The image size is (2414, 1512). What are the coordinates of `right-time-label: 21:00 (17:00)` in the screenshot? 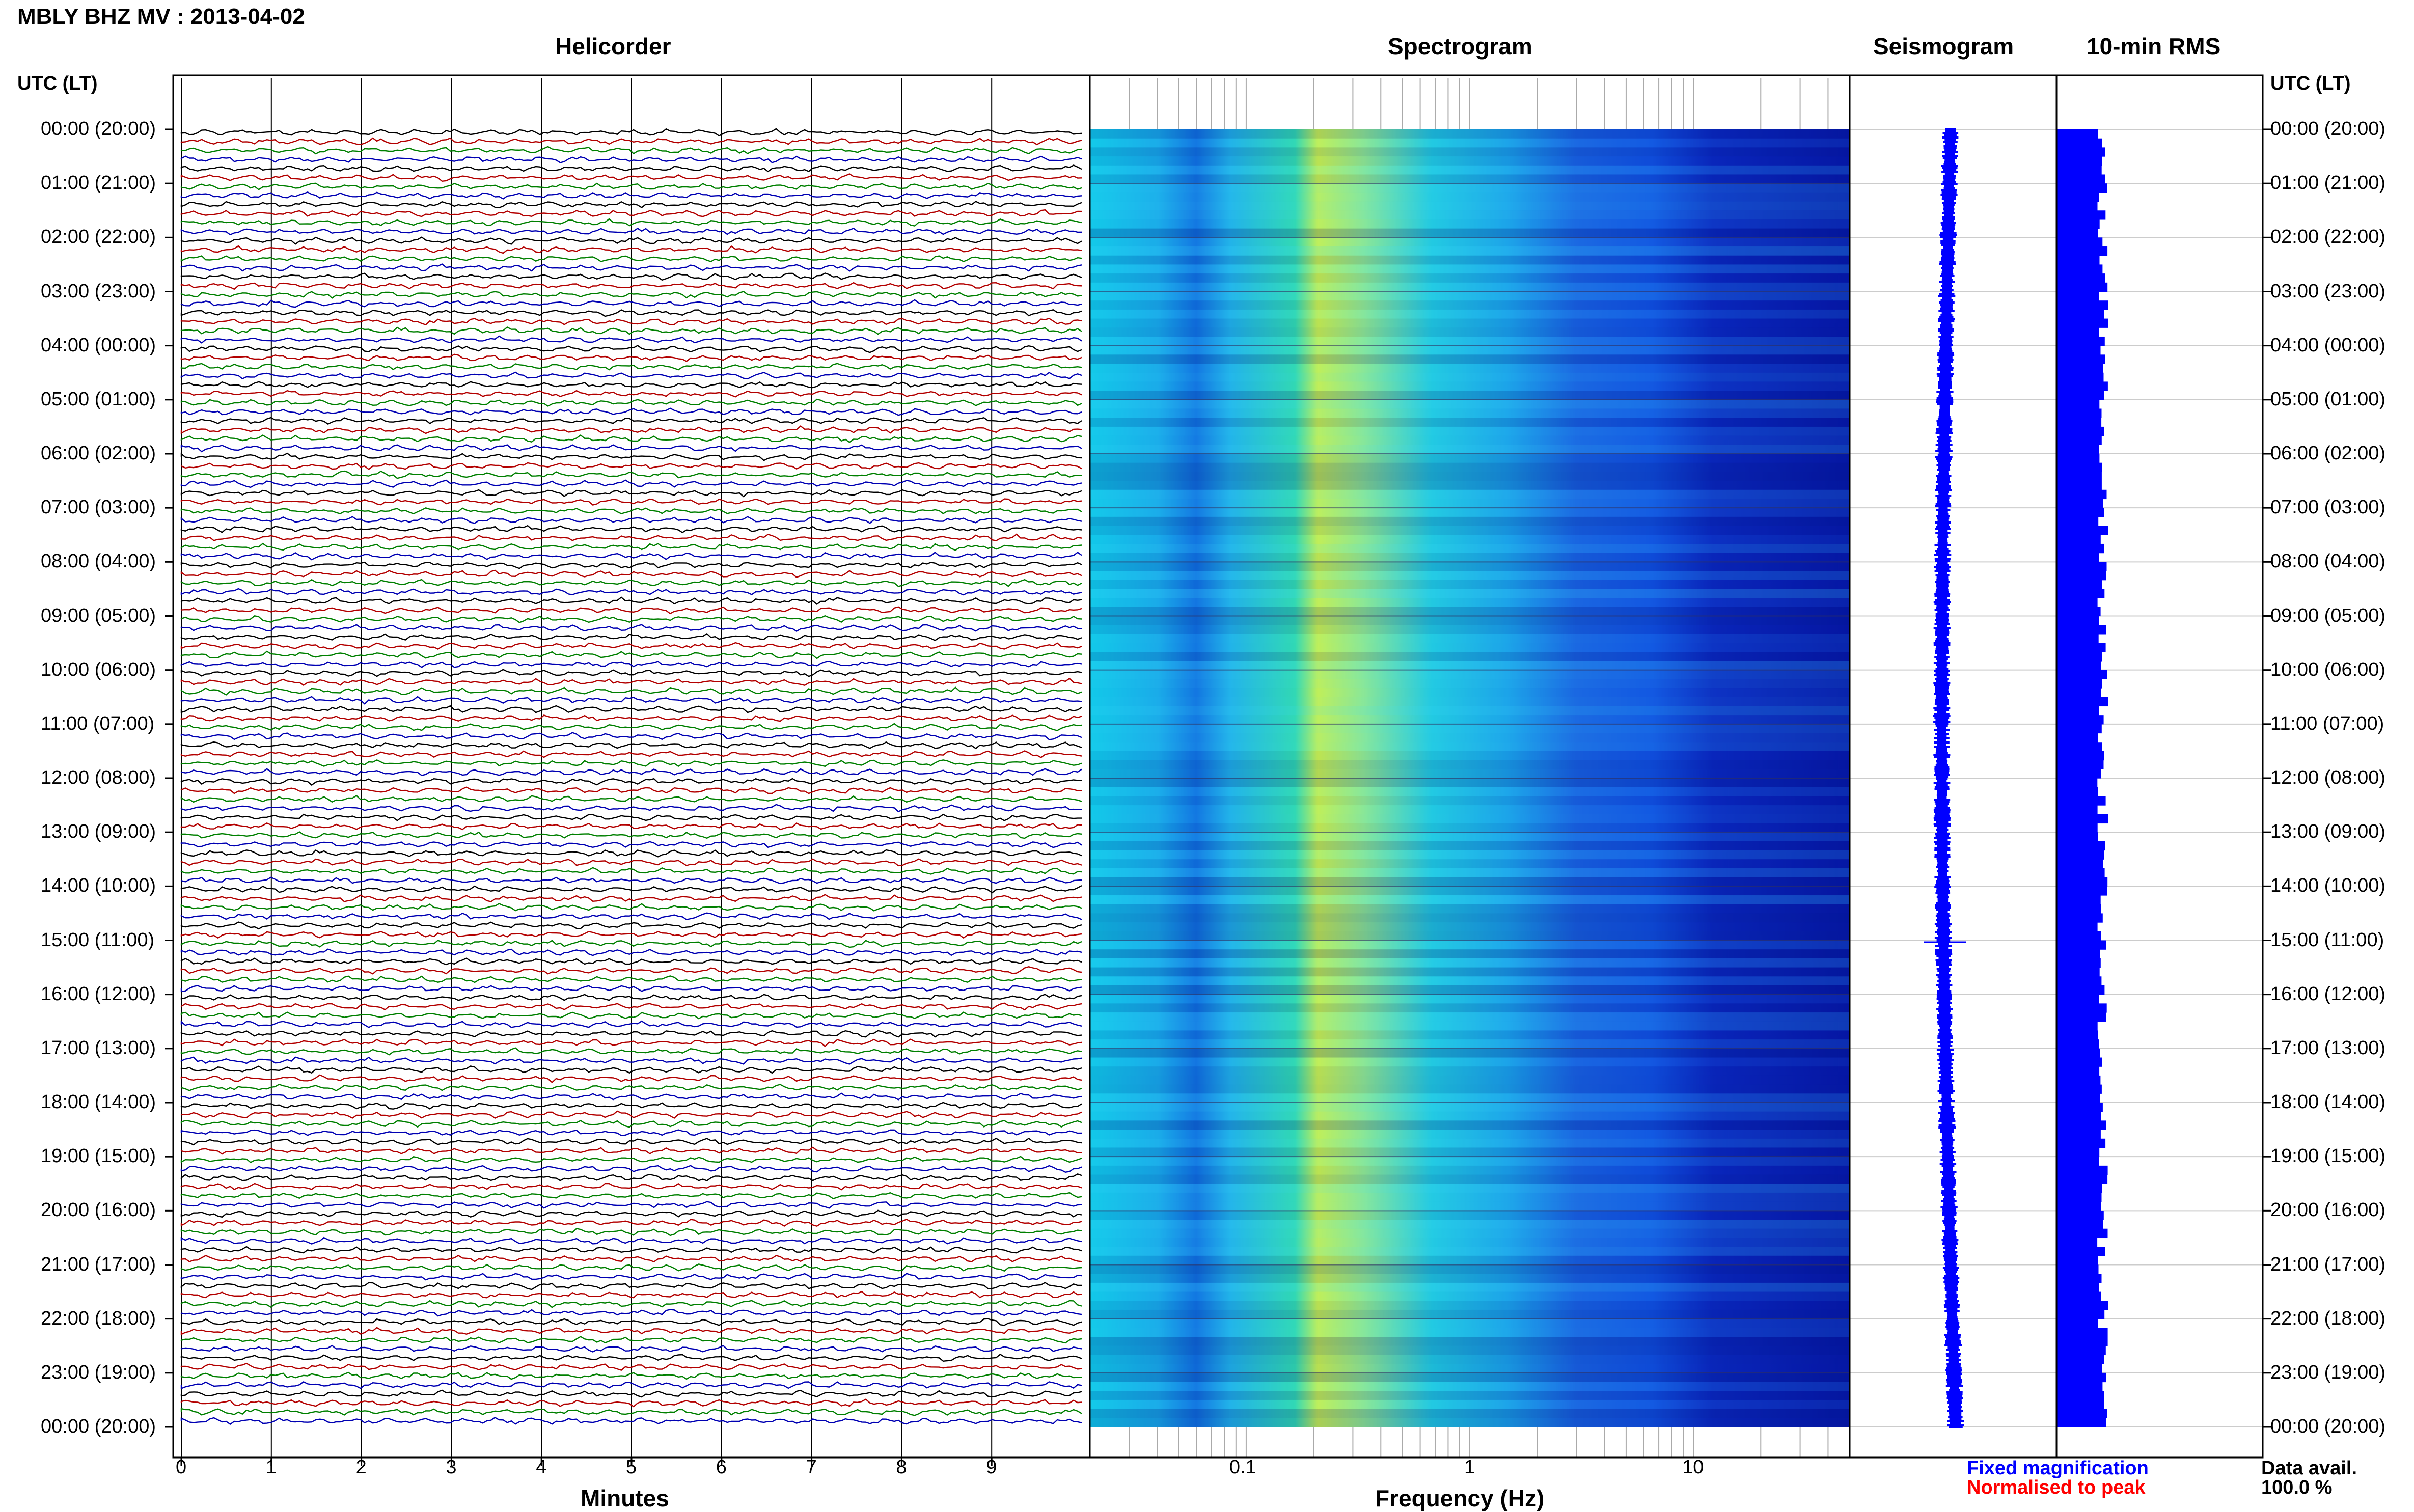 It's located at (2328, 1264).